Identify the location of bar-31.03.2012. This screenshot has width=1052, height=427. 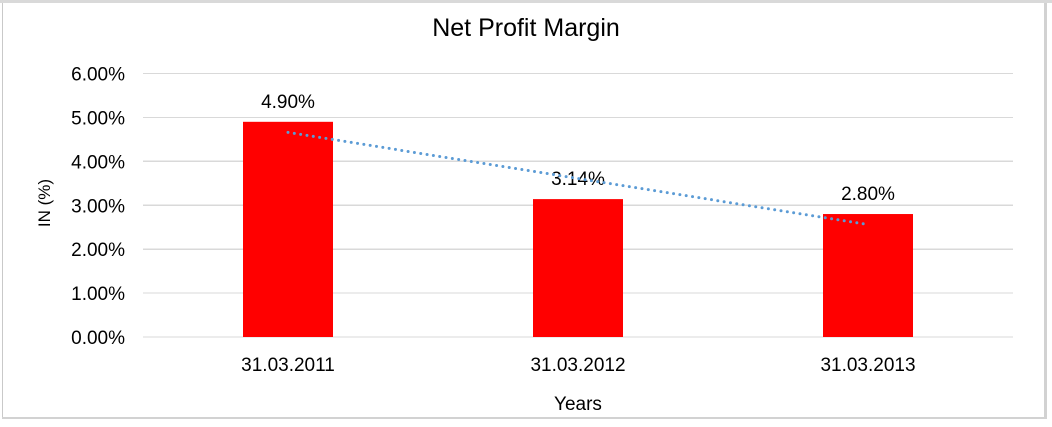
(578, 268).